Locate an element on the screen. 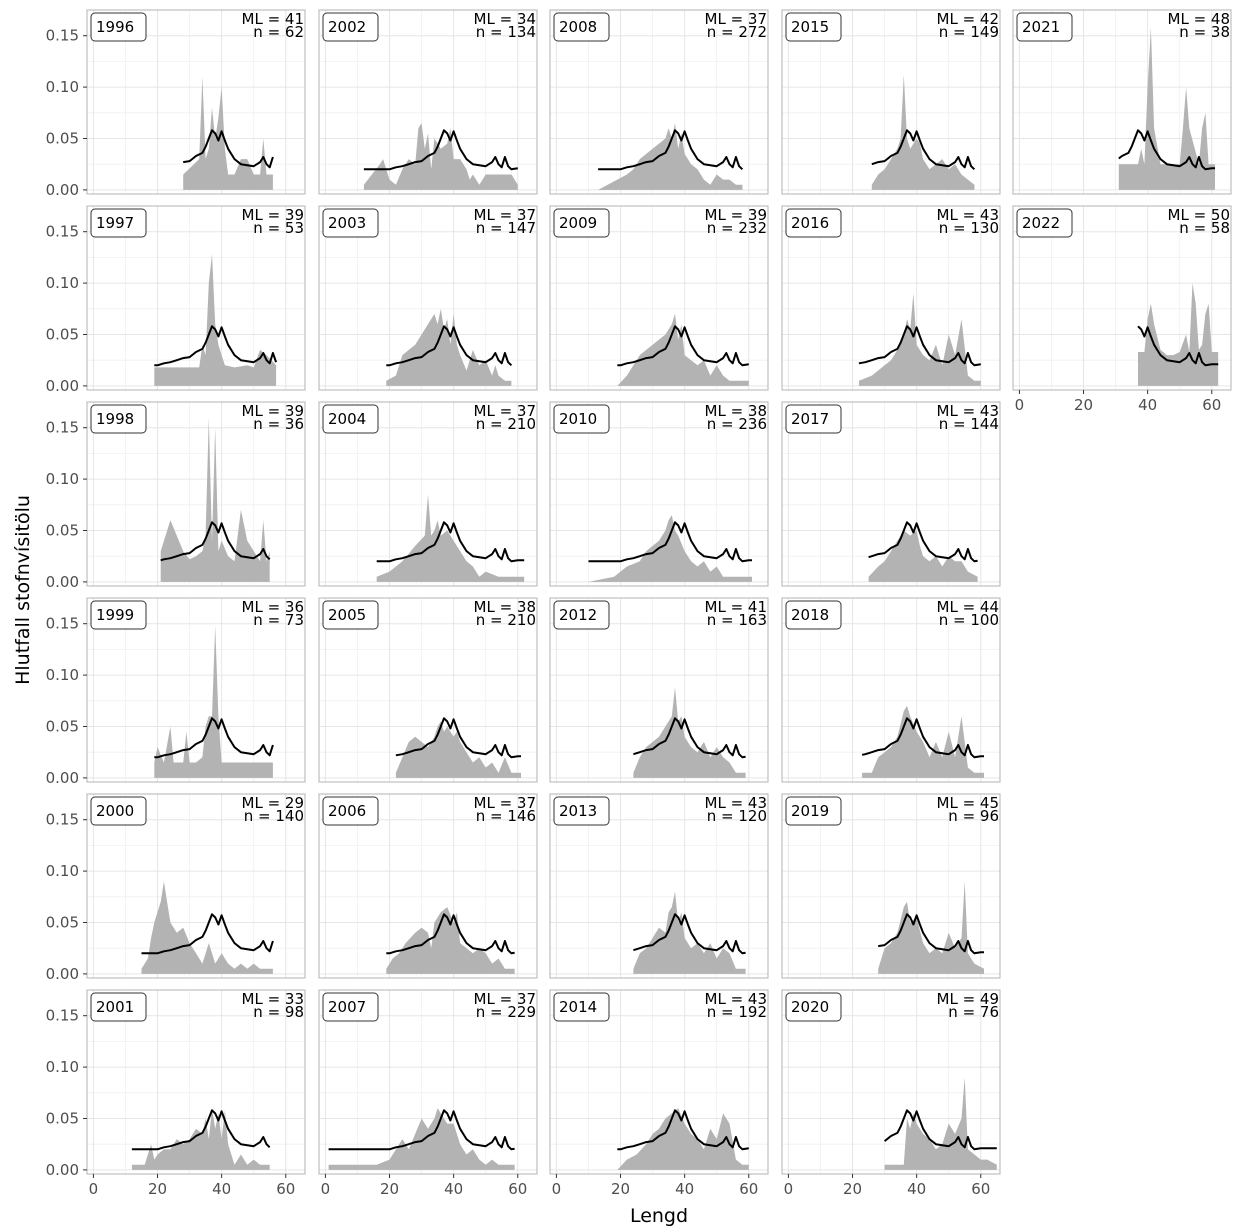  panel-2001: 2001 ML = 33n = 98 0.00 0.05 0.10 0.15 0 20 40 60 is located at coordinates (176, 1093).